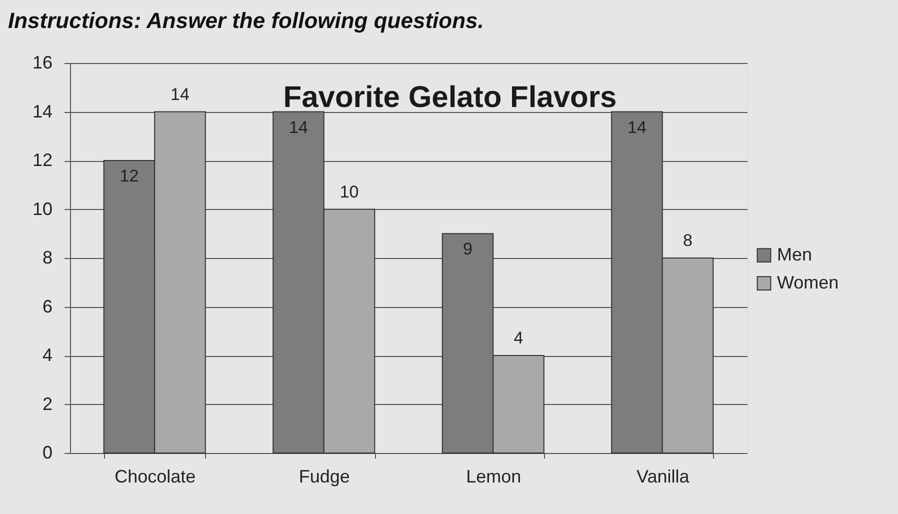 This screenshot has width=898, height=514. What do you see at coordinates (47, 355) in the screenshot?
I see `y-tick-label: 4` at bounding box center [47, 355].